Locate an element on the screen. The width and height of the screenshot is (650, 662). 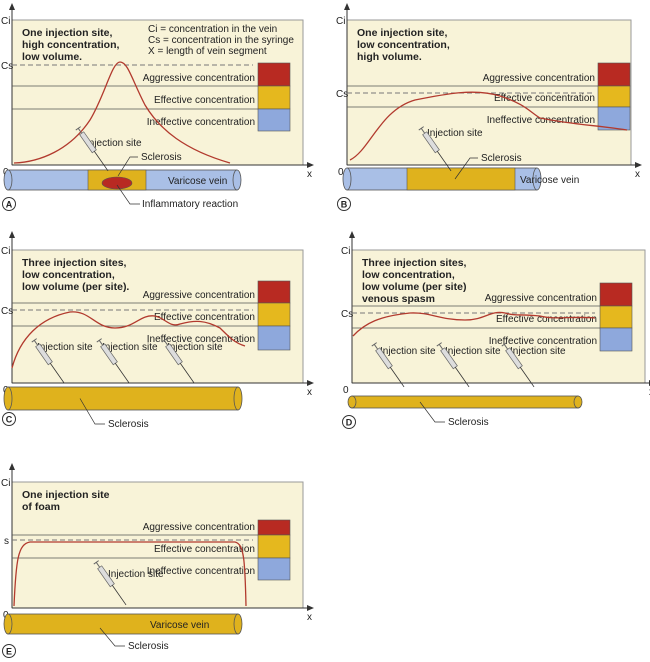
cs-label: s is located at coordinates (6, 541).